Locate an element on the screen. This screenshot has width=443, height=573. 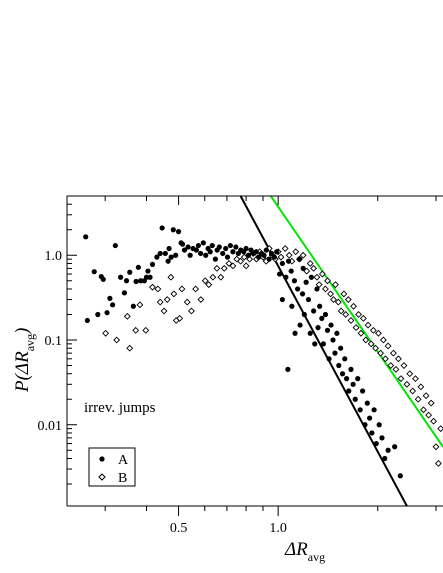
legend-box is located at coordinates (112, 467).